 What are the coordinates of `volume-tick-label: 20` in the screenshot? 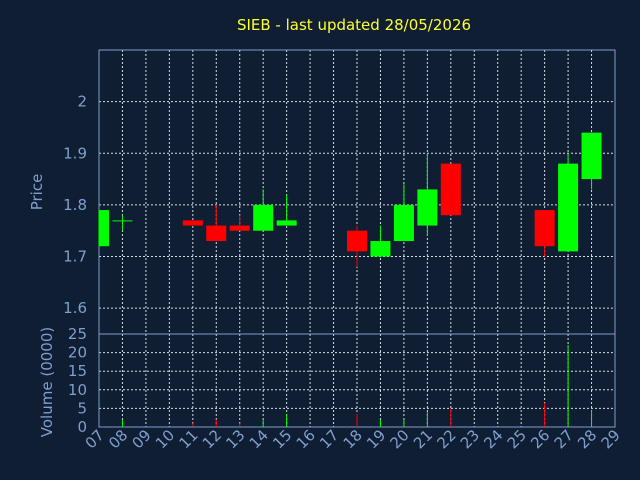 It's located at (77, 353).